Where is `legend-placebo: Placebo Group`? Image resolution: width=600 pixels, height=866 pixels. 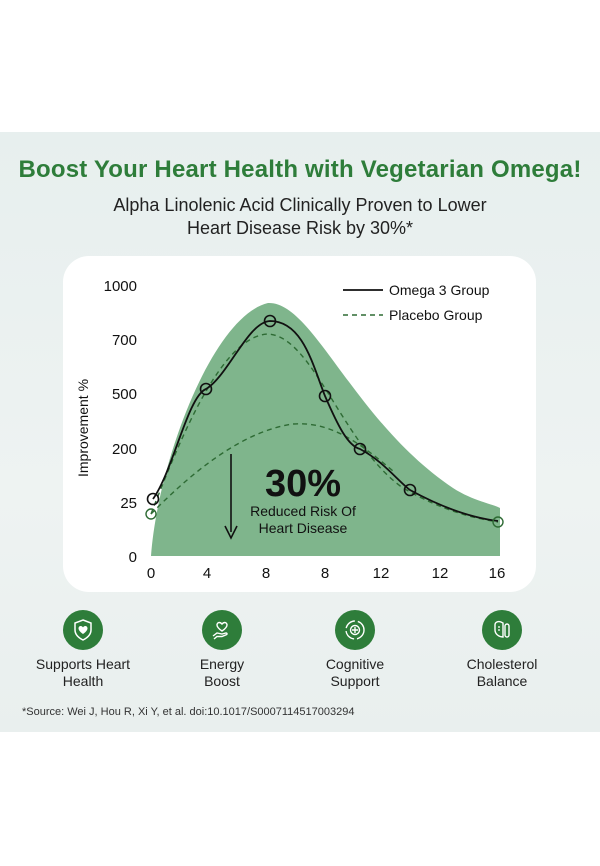 legend-placebo: Placebo Group is located at coordinates (436, 315).